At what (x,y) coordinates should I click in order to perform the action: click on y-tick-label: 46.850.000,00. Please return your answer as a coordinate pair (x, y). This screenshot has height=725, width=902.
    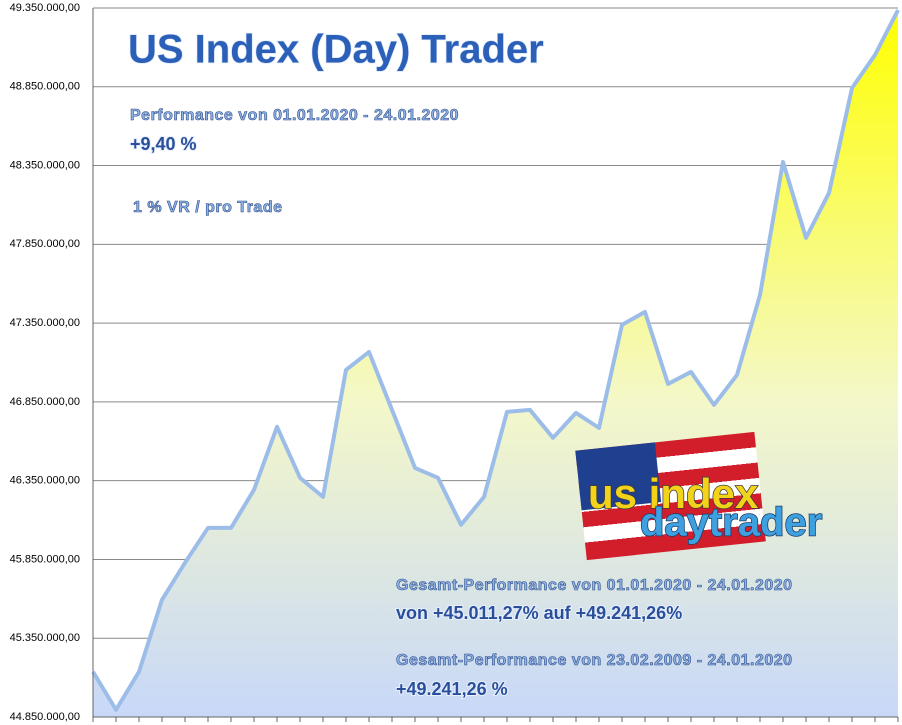
    Looking at the image, I should click on (45, 402).